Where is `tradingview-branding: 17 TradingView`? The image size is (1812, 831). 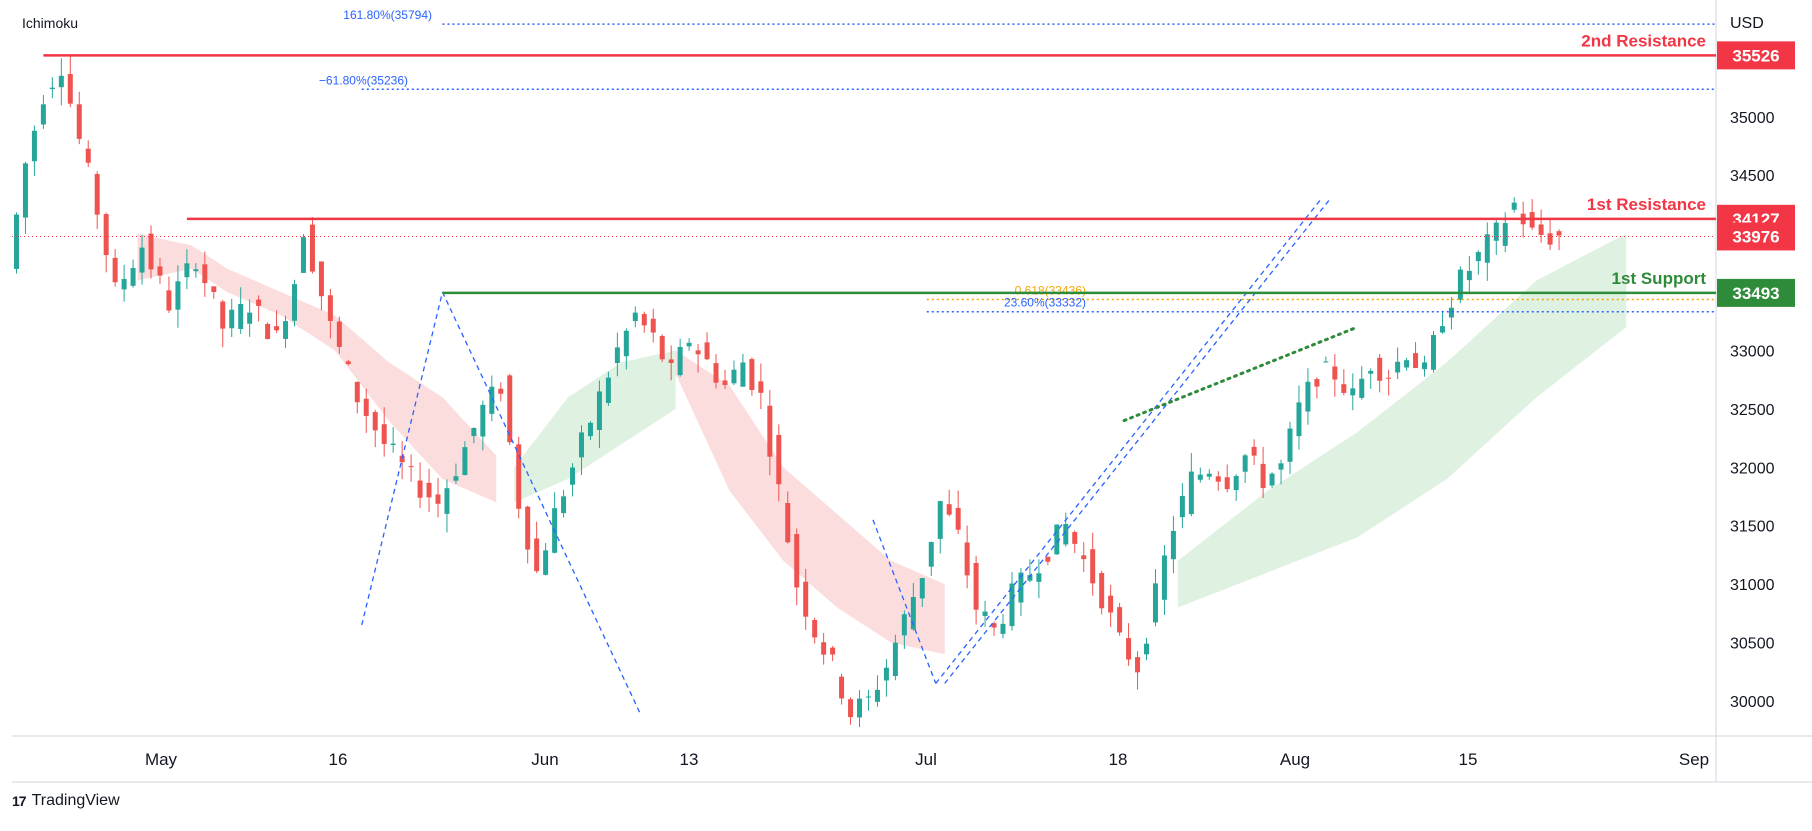
tradingview-branding: 17 TradingView is located at coordinates (66, 801).